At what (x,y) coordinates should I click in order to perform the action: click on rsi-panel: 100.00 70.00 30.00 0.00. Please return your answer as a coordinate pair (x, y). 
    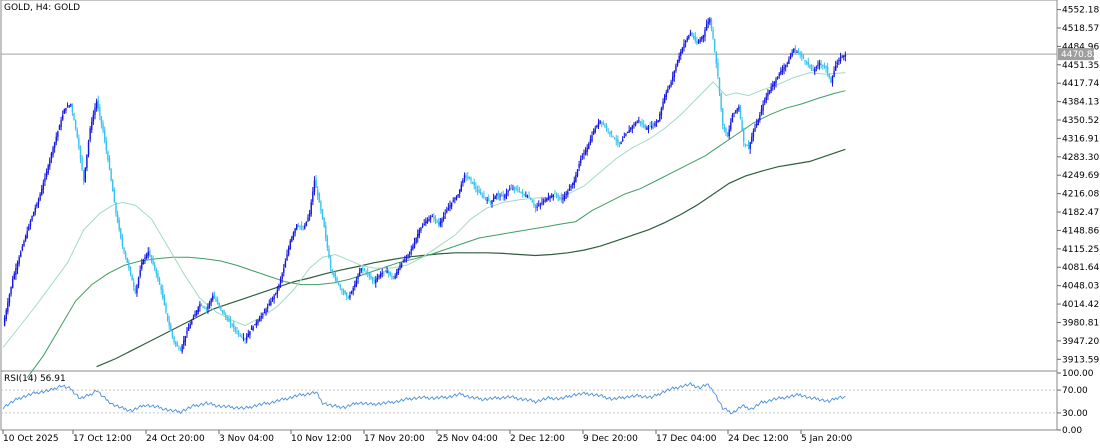
    Looking at the image, I should click on (547, 402).